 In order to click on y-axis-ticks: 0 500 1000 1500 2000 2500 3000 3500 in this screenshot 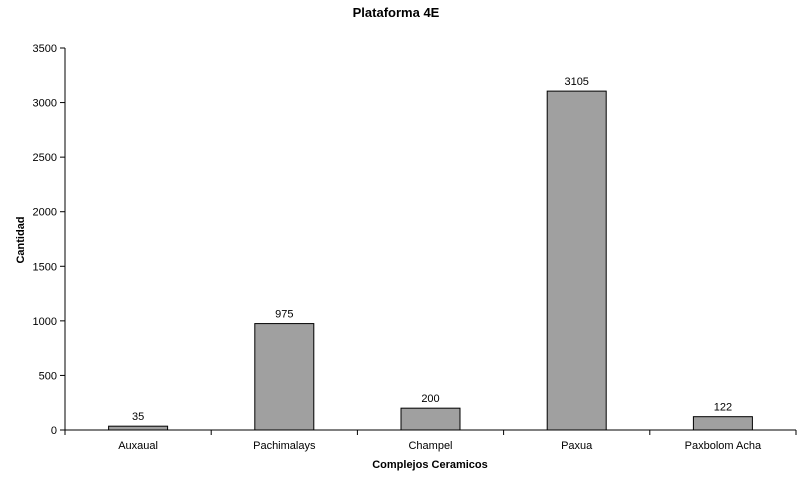, I will do `click(49, 240)`.